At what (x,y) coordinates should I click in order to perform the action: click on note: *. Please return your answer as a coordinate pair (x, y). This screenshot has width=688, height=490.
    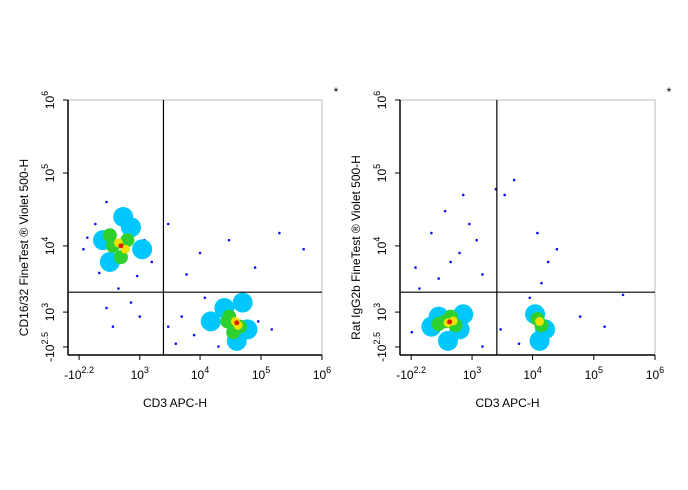
    Looking at the image, I should click on (336, 92).